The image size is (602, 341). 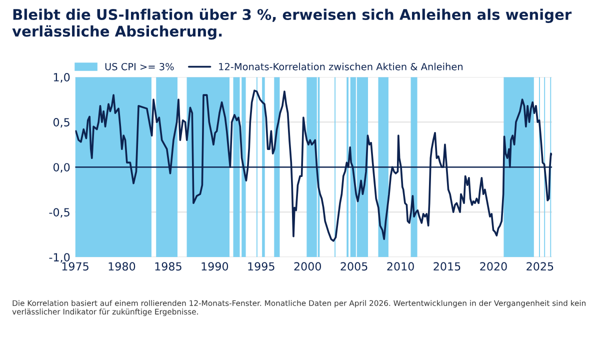 What do you see at coordinates (75, 266) in the screenshot?
I see `x-tick-label: 1975` at bounding box center [75, 266].